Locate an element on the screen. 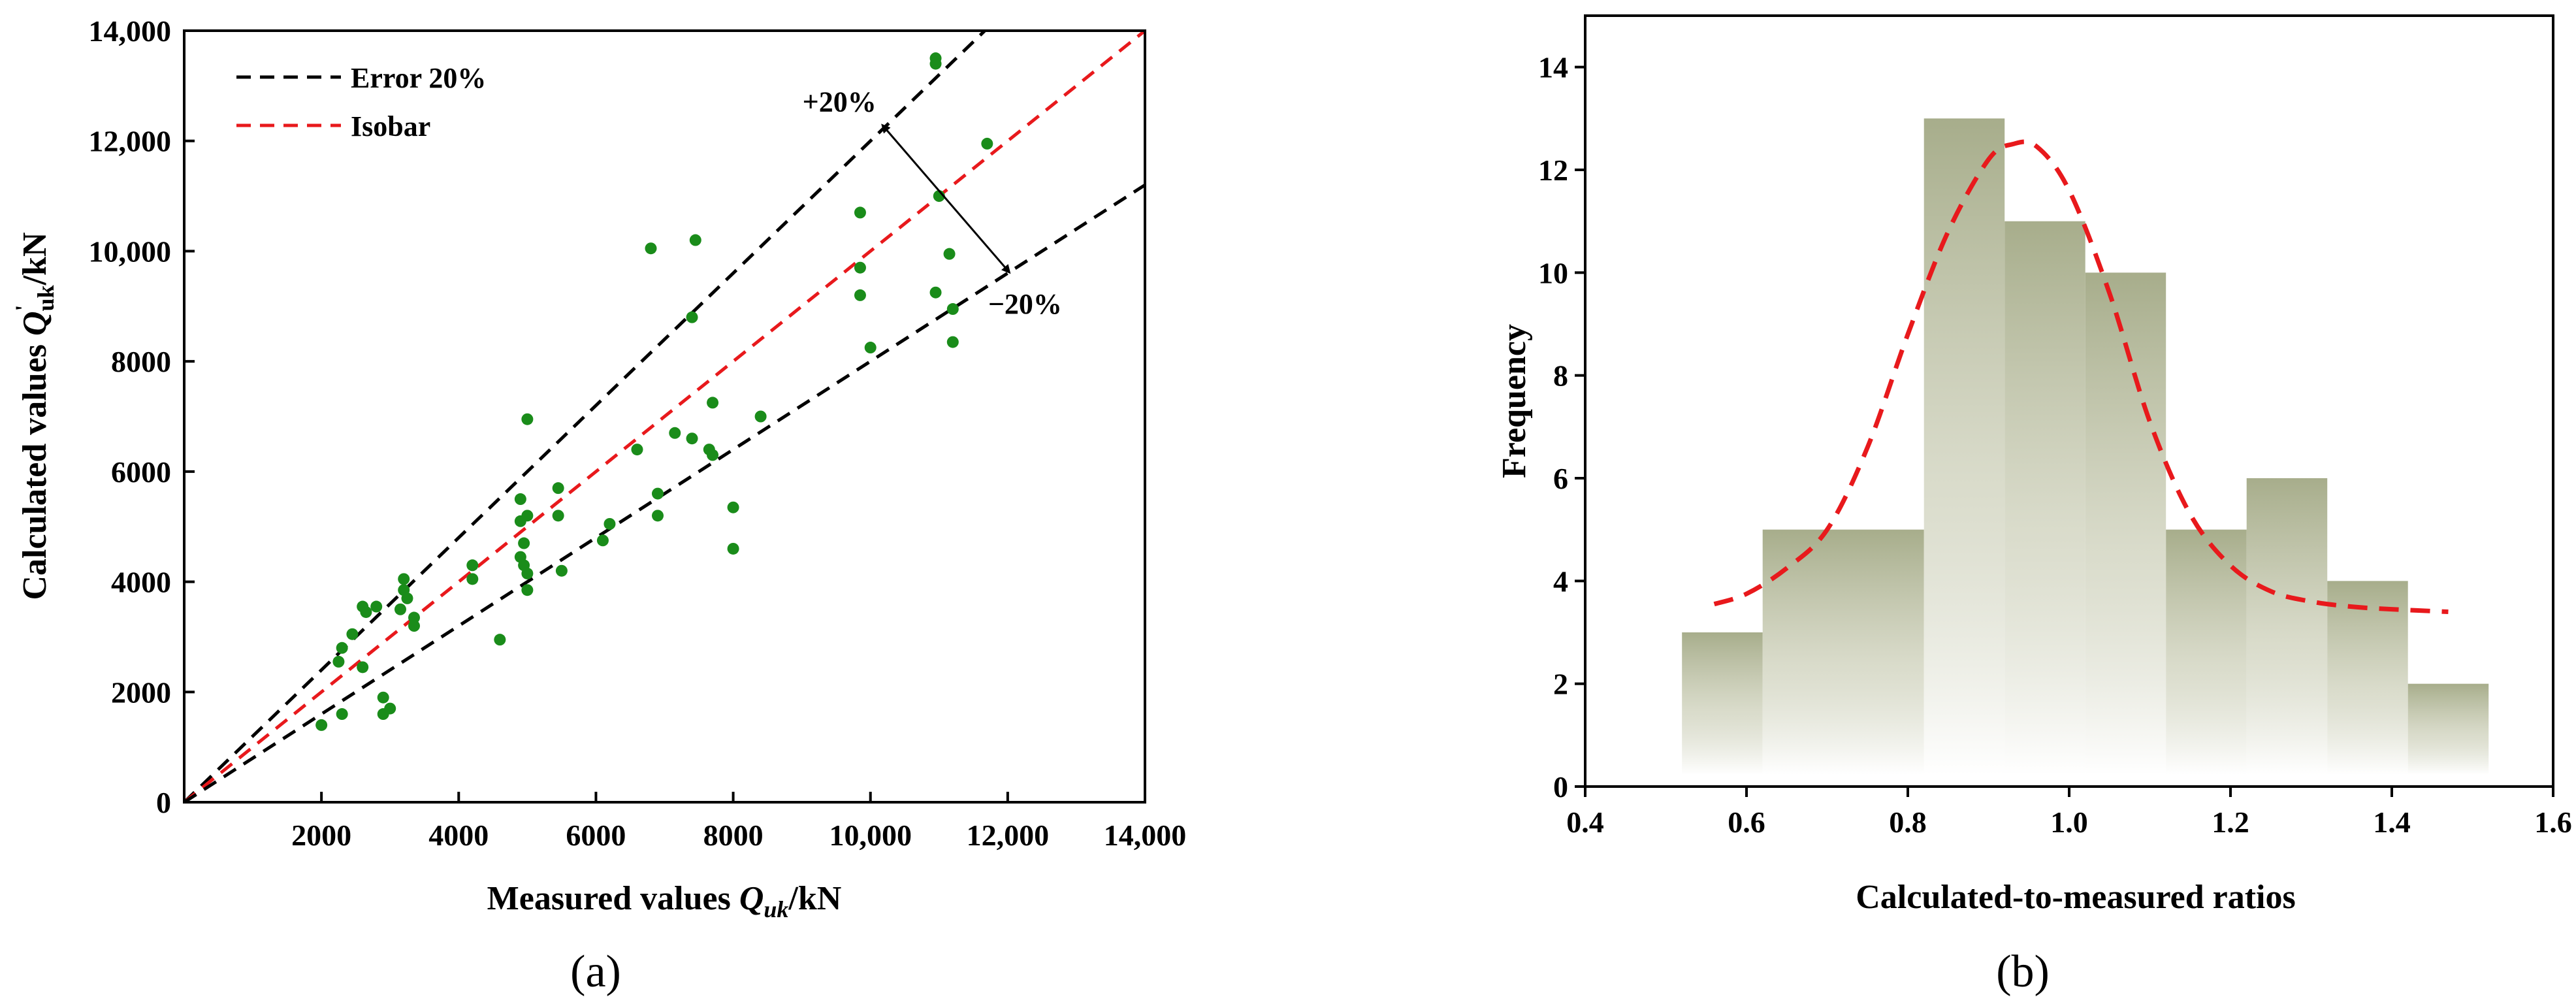 This screenshot has height=1008, width=2576. legend: Error 20% Isobar is located at coordinates (361, 102).